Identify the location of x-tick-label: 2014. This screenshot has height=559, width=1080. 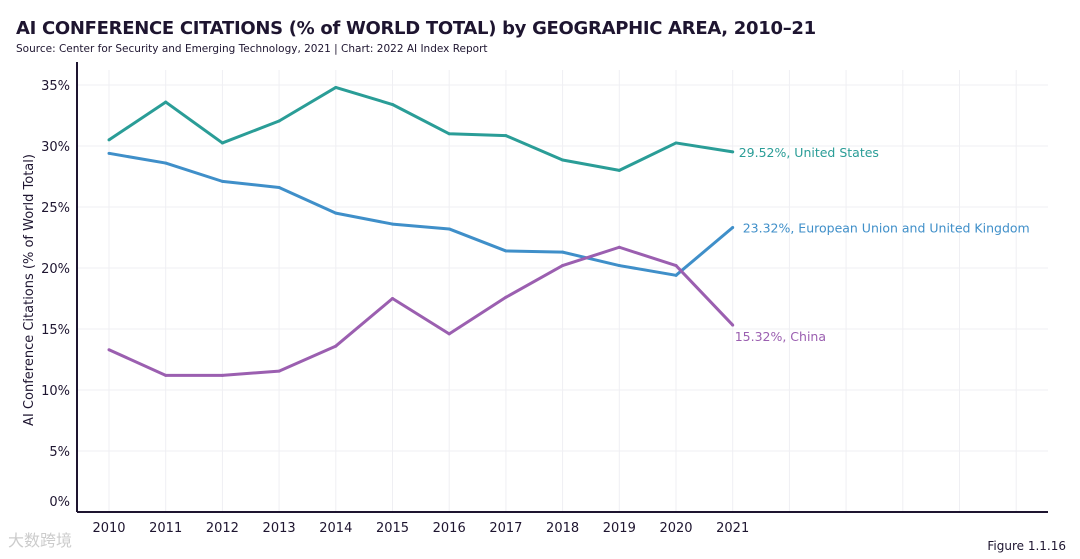
(335, 528).